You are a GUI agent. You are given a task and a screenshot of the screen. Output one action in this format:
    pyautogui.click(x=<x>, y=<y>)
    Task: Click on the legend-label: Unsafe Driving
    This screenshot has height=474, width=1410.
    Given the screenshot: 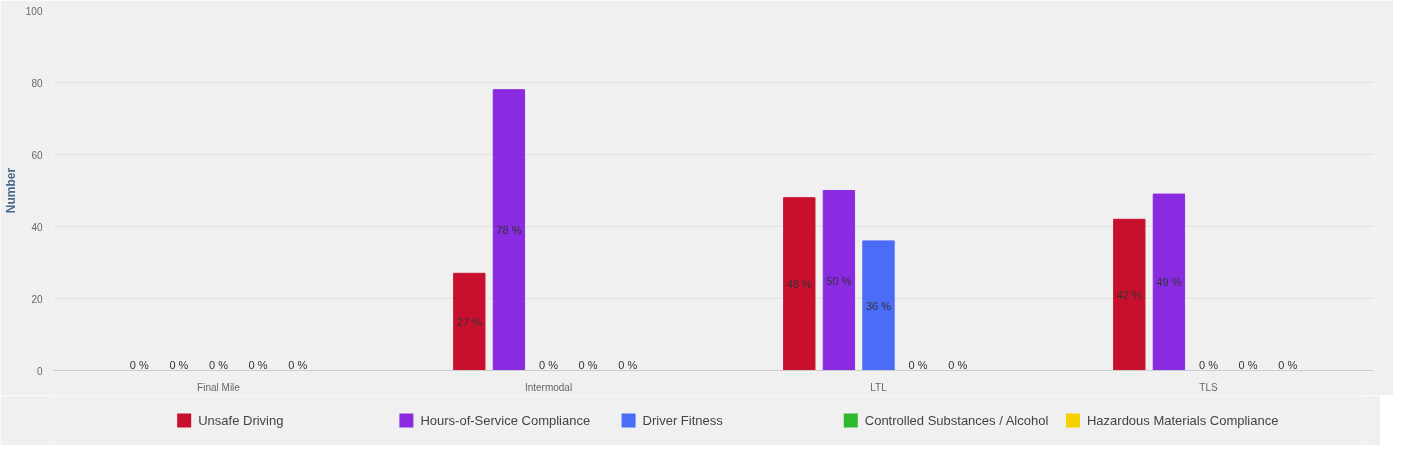 What is the action you would take?
    pyautogui.click(x=241, y=420)
    